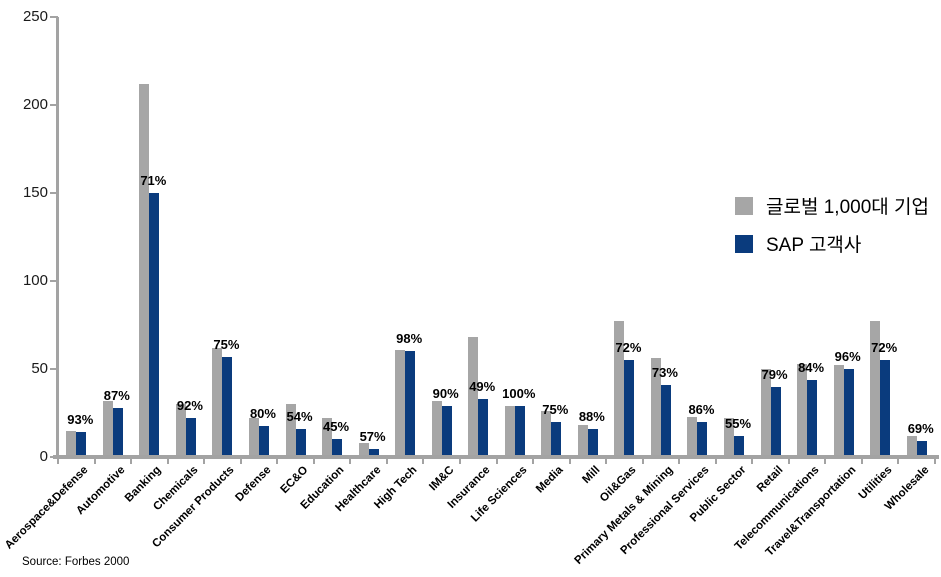 The image size is (941, 577). Describe the element at coordinates (482, 386) in the screenshot. I see `percent-label-11: 49%` at that location.